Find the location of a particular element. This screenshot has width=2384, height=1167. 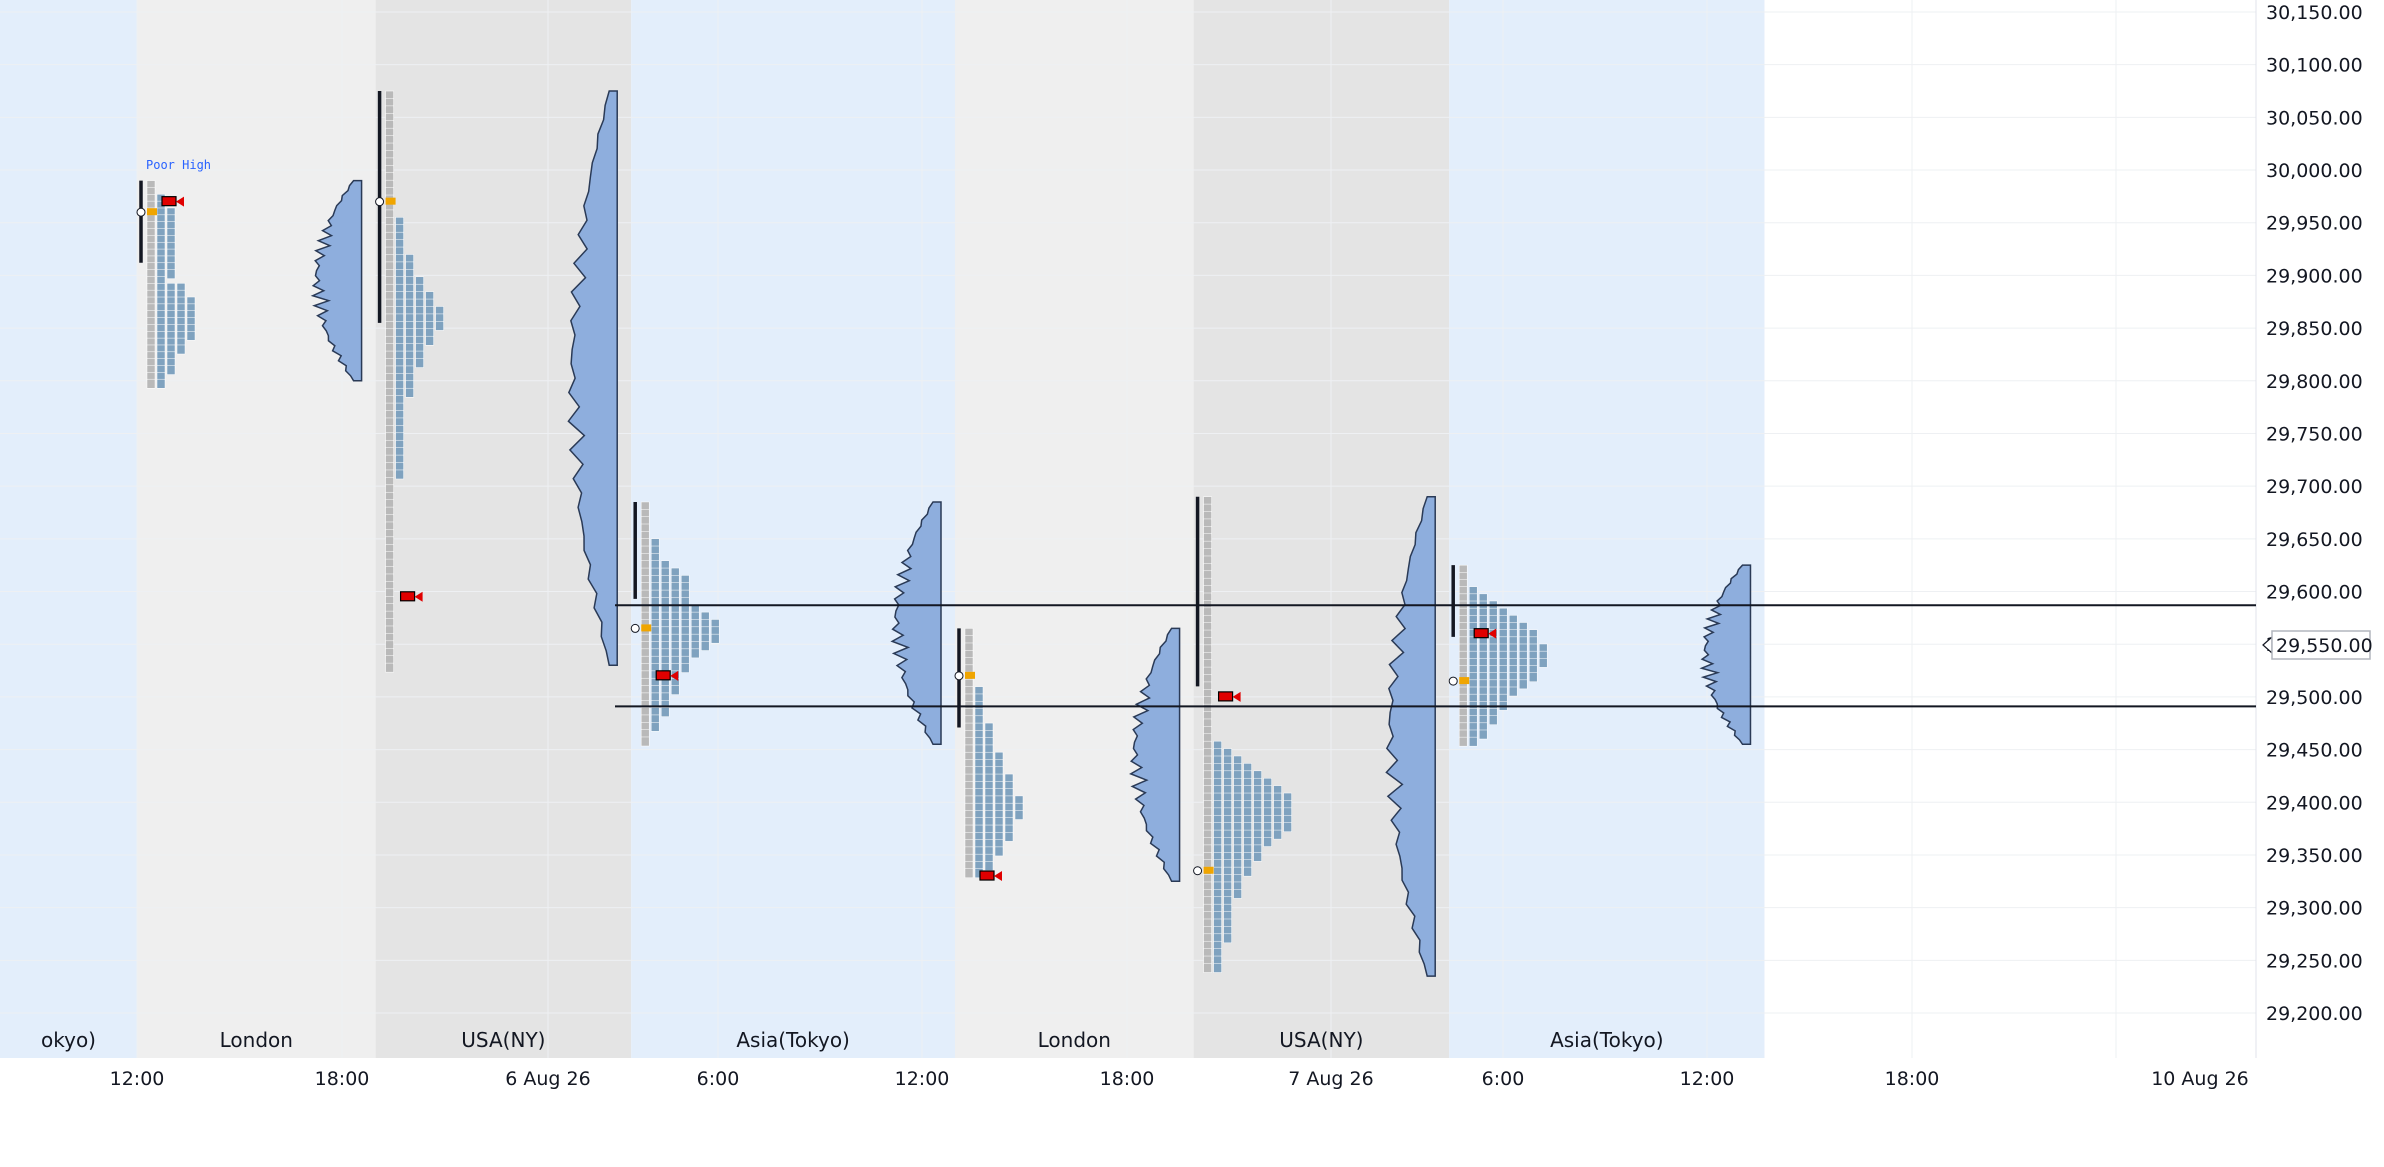

current-price-tag: 29,550.00 is located at coordinates (2317, 645).